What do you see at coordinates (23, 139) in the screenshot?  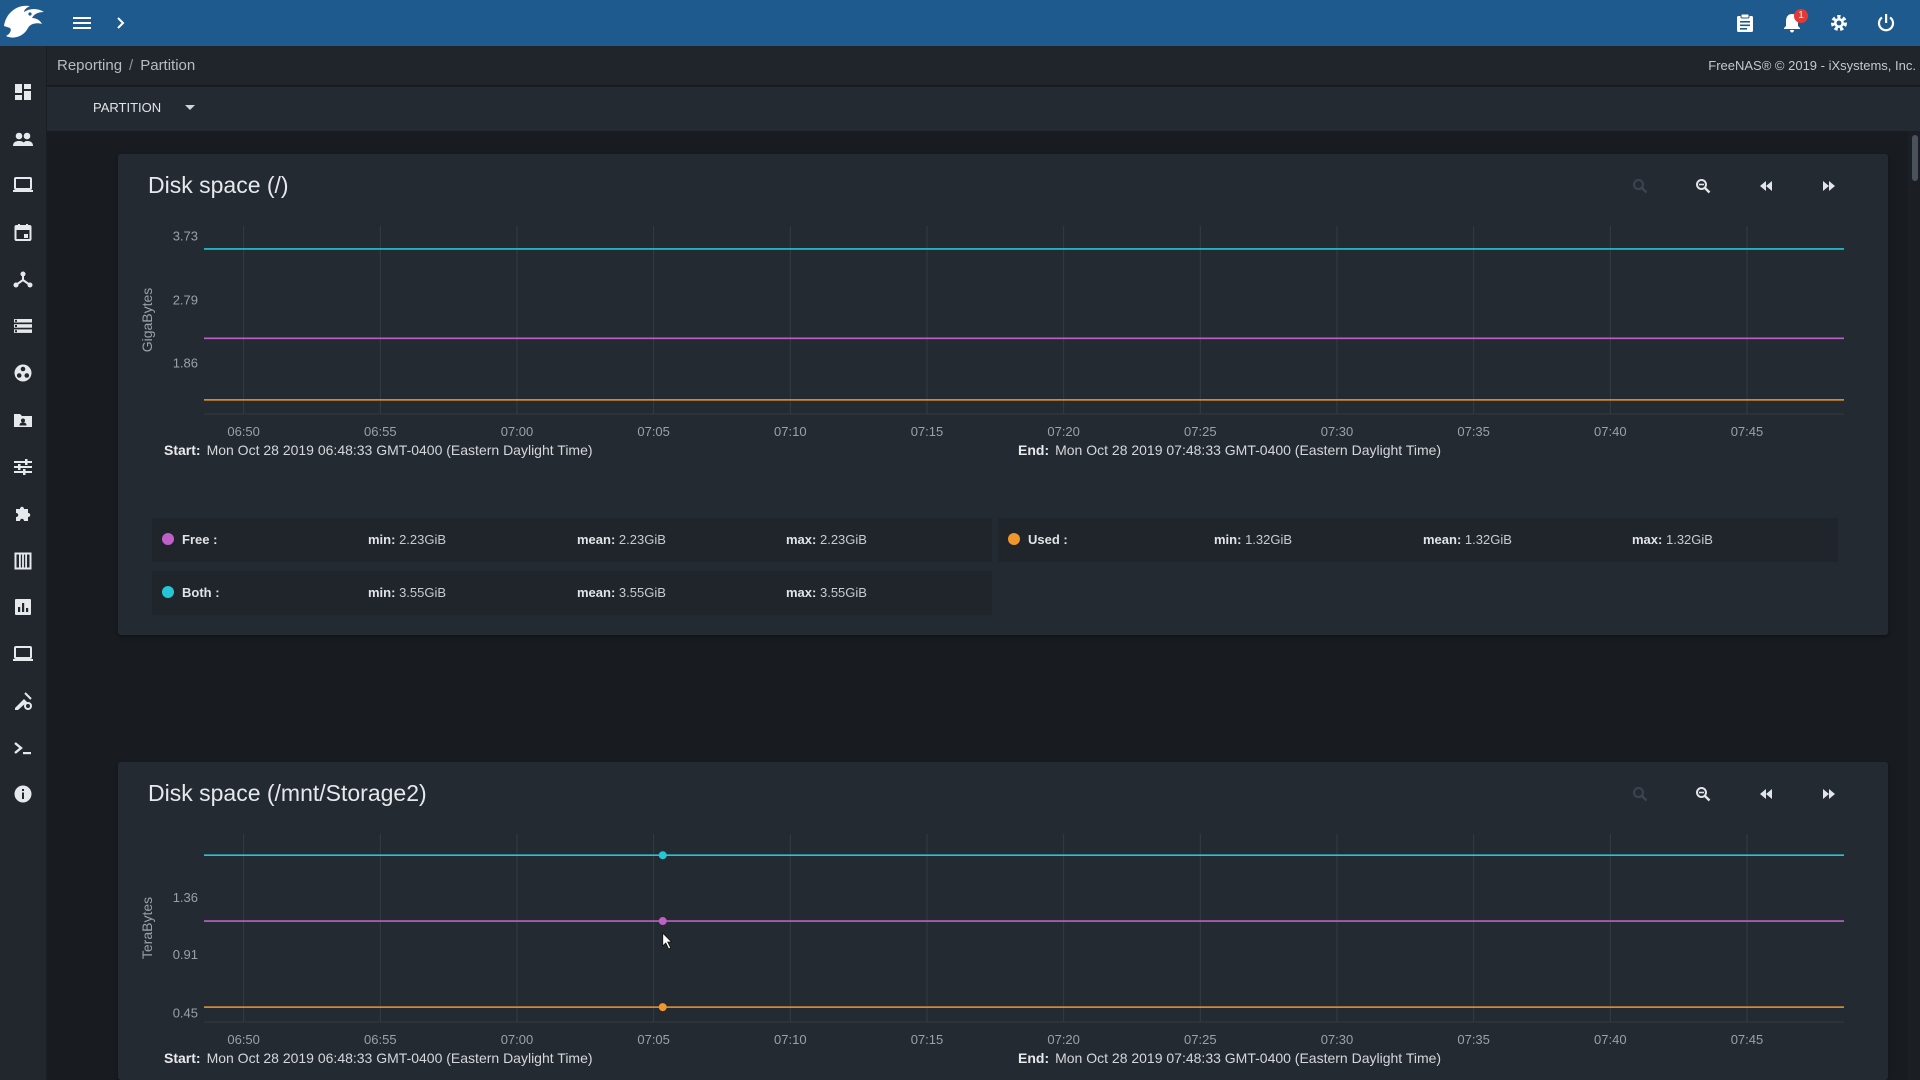 I see `accounts-icon` at bounding box center [23, 139].